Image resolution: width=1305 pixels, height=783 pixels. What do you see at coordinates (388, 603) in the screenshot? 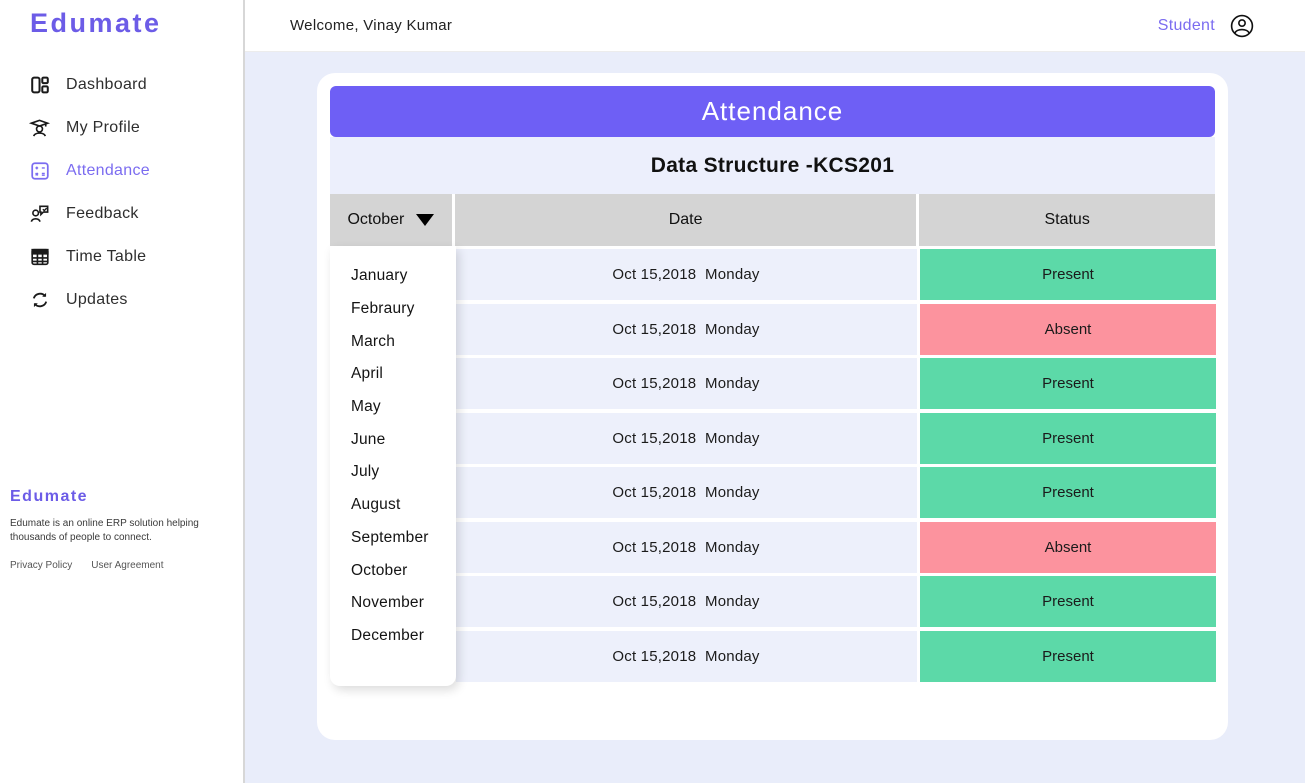
I see `month-option: November` at bounding box center [388, 603].